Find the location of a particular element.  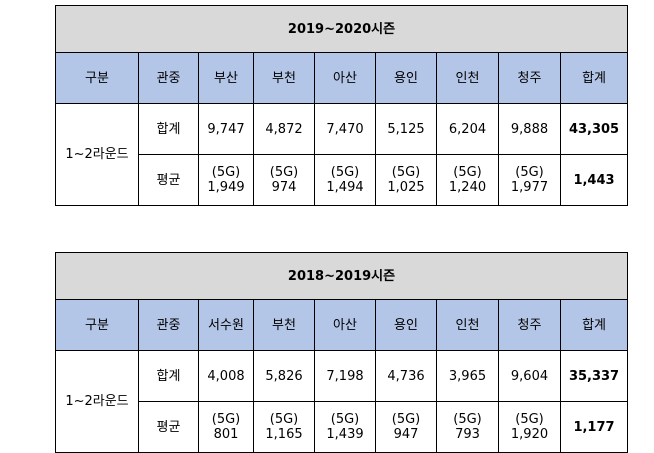

cell: 3,965 is located at coordinates (467, 376).